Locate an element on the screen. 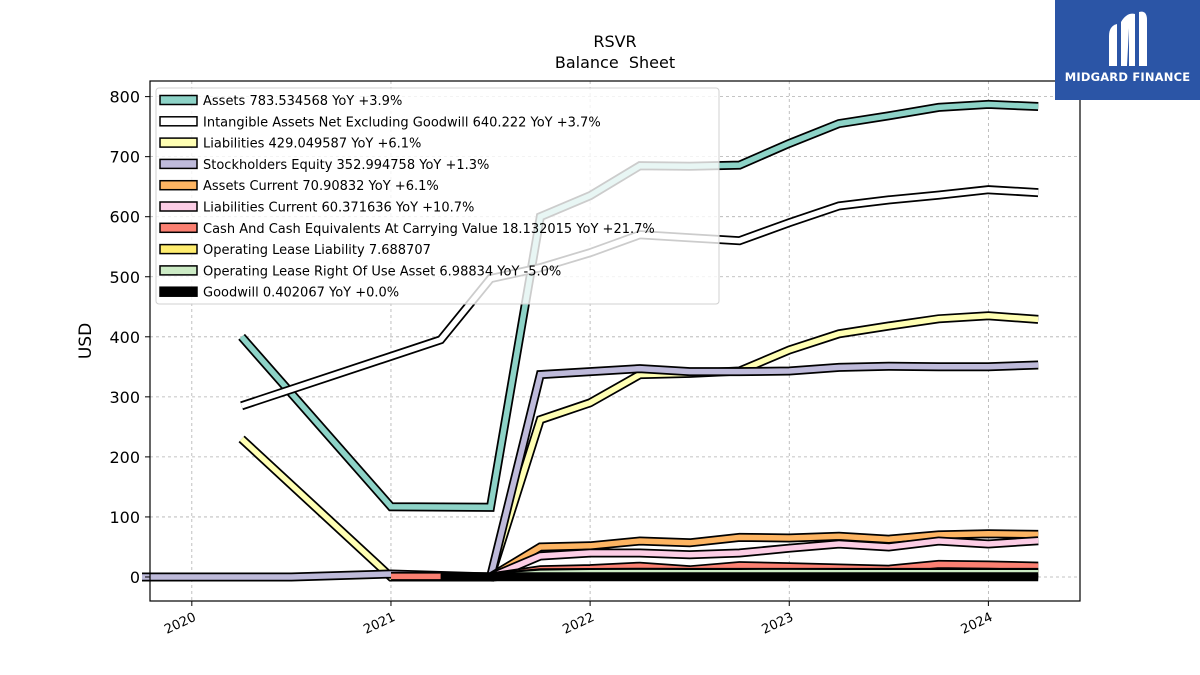  y-tick-label: 700 is located at coordinates (124, 157).